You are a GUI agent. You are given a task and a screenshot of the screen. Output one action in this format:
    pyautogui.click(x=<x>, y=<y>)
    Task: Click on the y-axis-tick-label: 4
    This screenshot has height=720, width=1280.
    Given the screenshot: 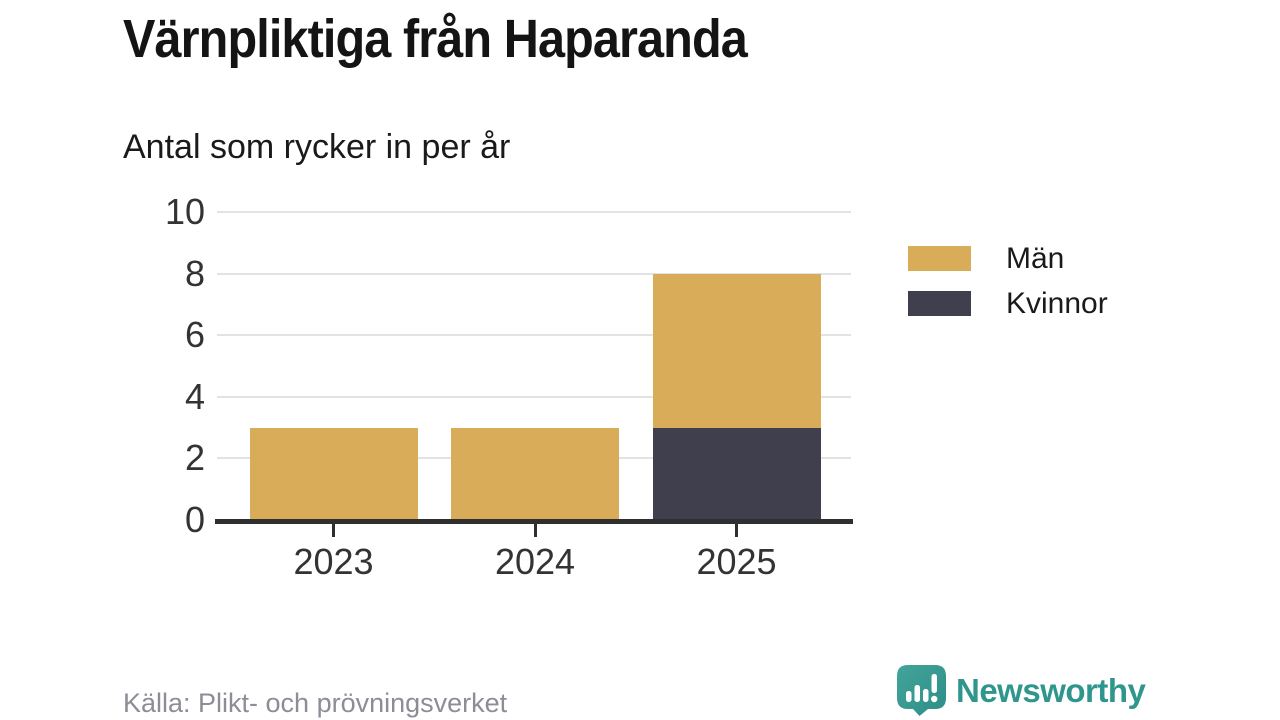 What is the action you would take?
    pyautogui.click(x=194, y=396)
    